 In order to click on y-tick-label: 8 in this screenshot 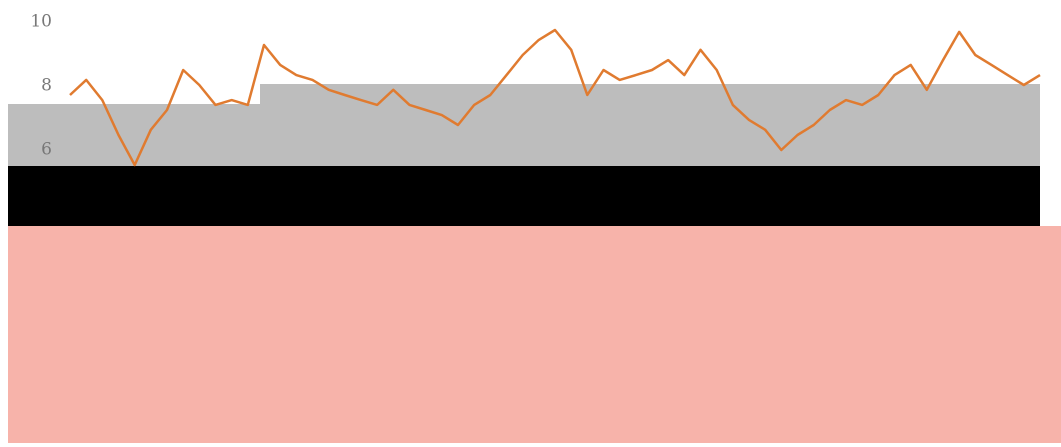, I will do `click(46, 86)`.